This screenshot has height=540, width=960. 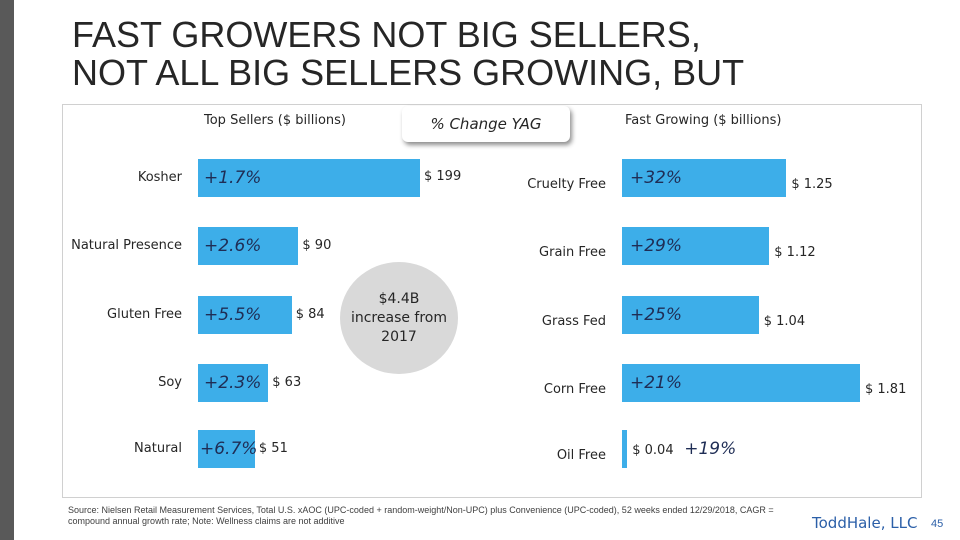 What do you see at coordinates (310, 314) in the screenshot?
I see `top-sellers-value-label: $ 84` at bounding box center [310, 314].